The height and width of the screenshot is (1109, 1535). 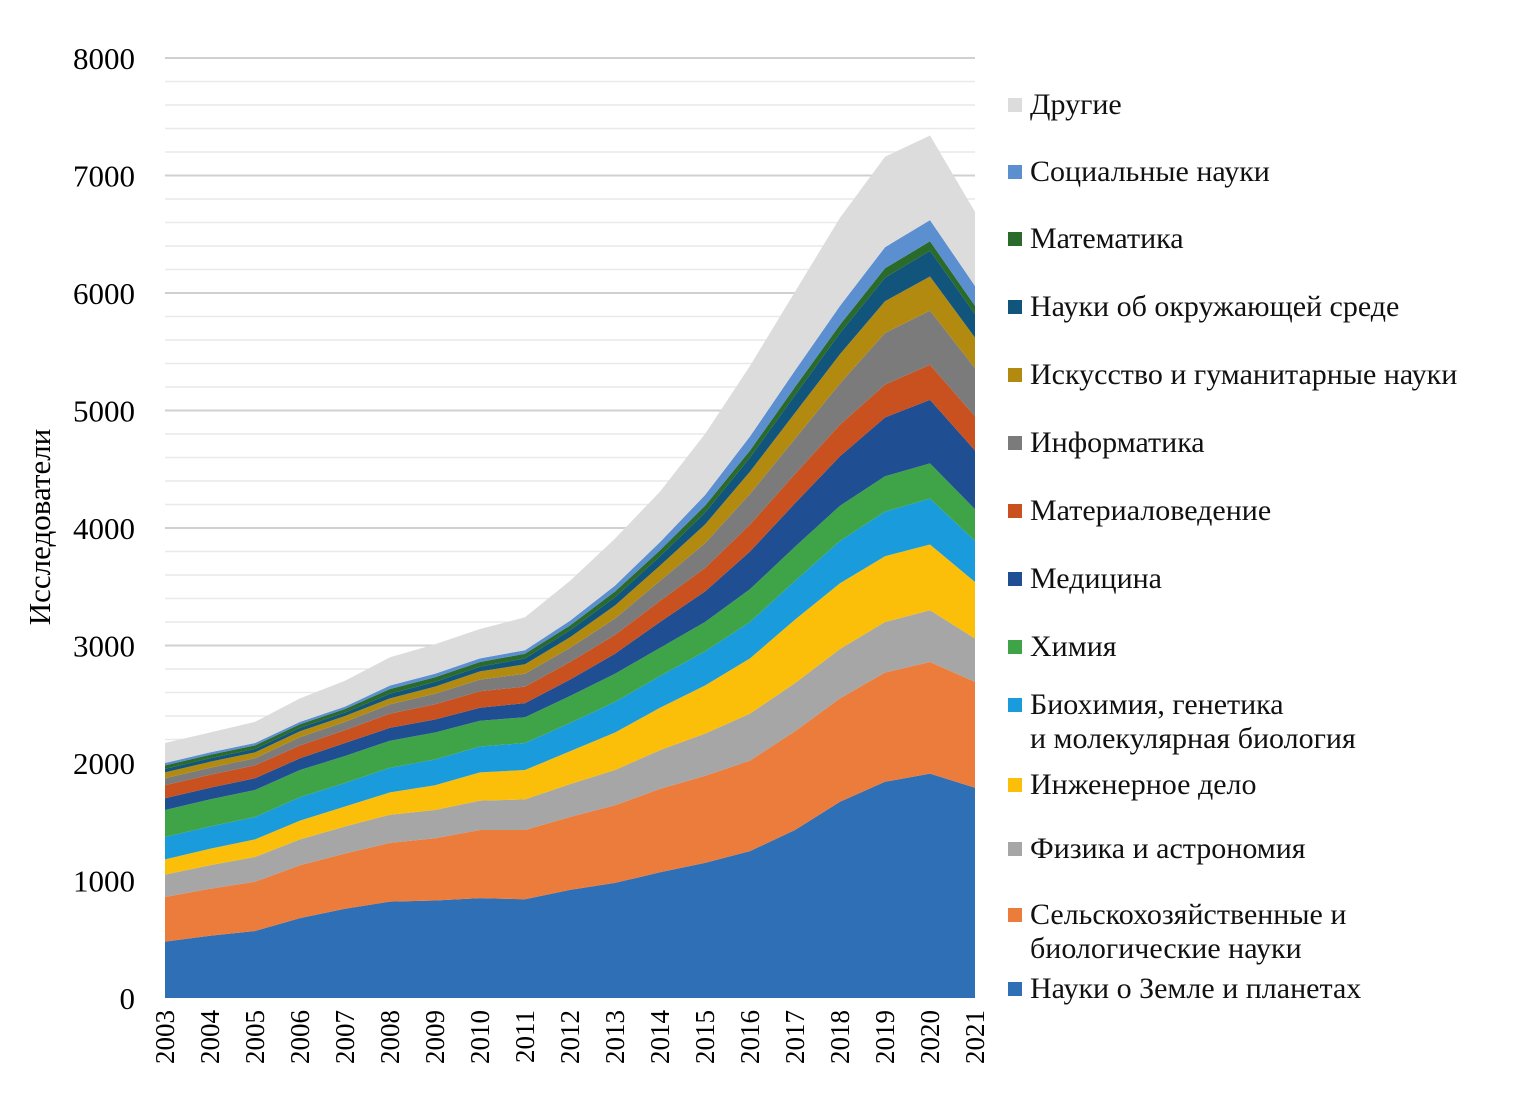 I want to click on y-tick-label: 4000, so click(x=104, y=528).